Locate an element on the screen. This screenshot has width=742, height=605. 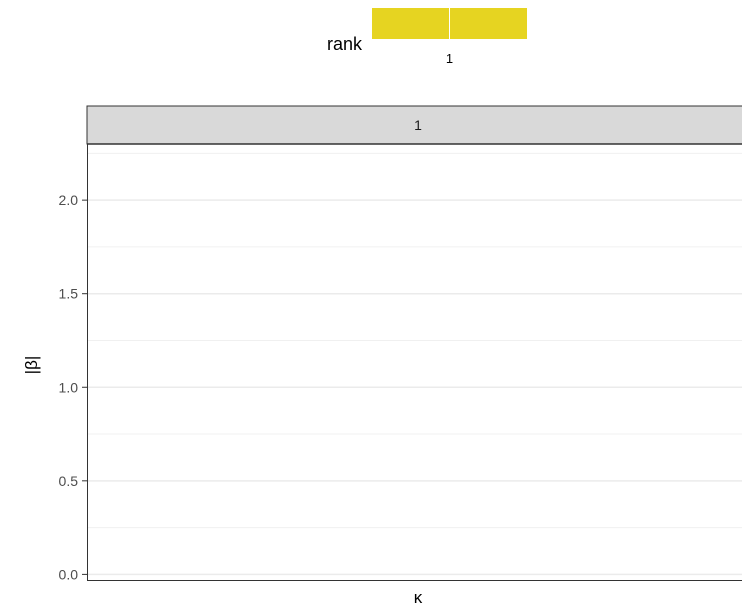
facet-strip: 1 is located at coordinates (414, 125).